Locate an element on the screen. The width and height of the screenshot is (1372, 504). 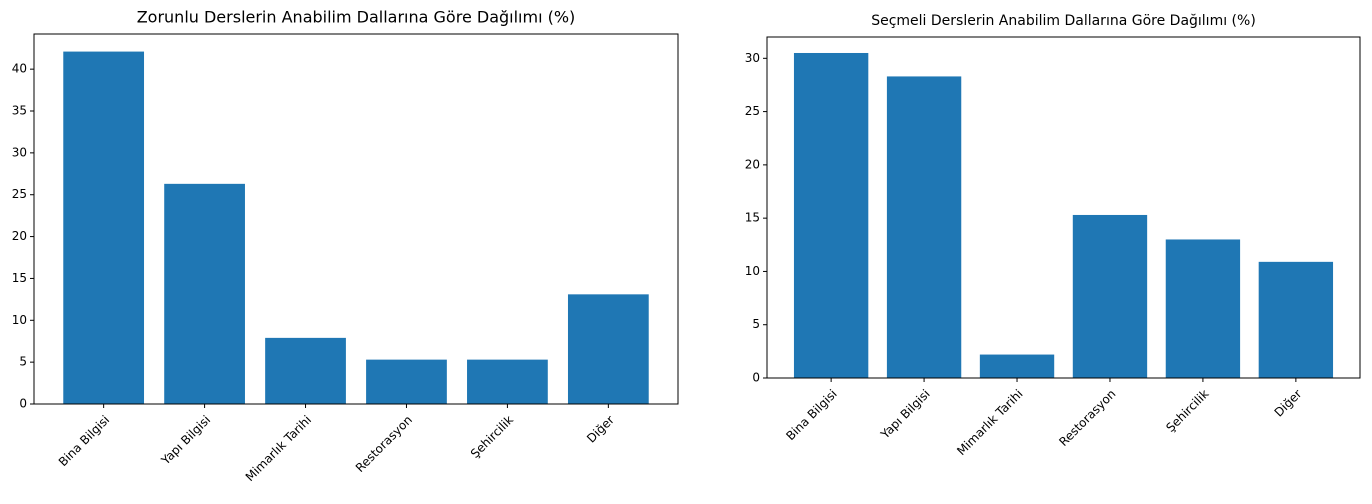
y-tick-label: 40 is located at coordinates (19, 69).